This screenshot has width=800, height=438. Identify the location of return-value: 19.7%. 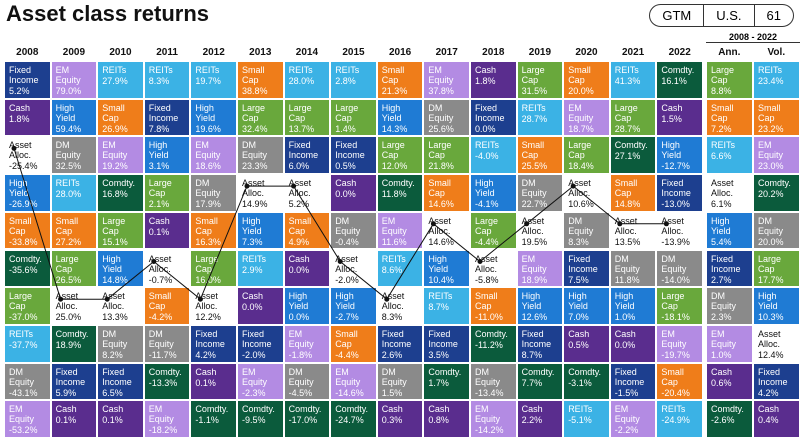
(208, 81).